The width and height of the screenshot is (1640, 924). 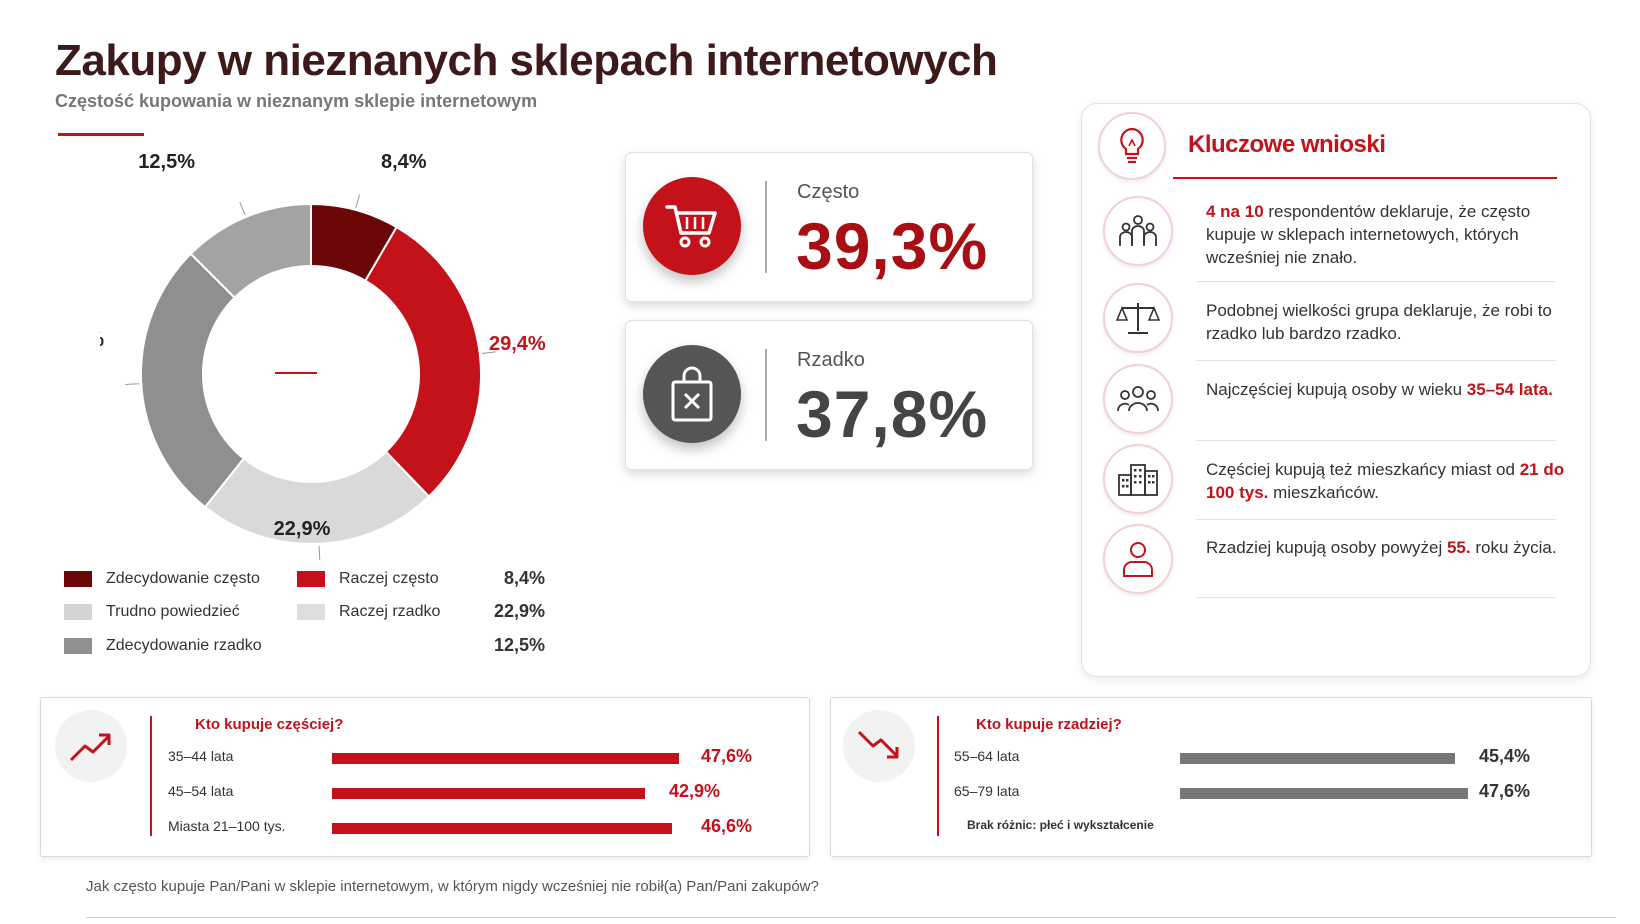 I want to click on stat-card-often: Często 39,3%, so click(x=829, y=227).